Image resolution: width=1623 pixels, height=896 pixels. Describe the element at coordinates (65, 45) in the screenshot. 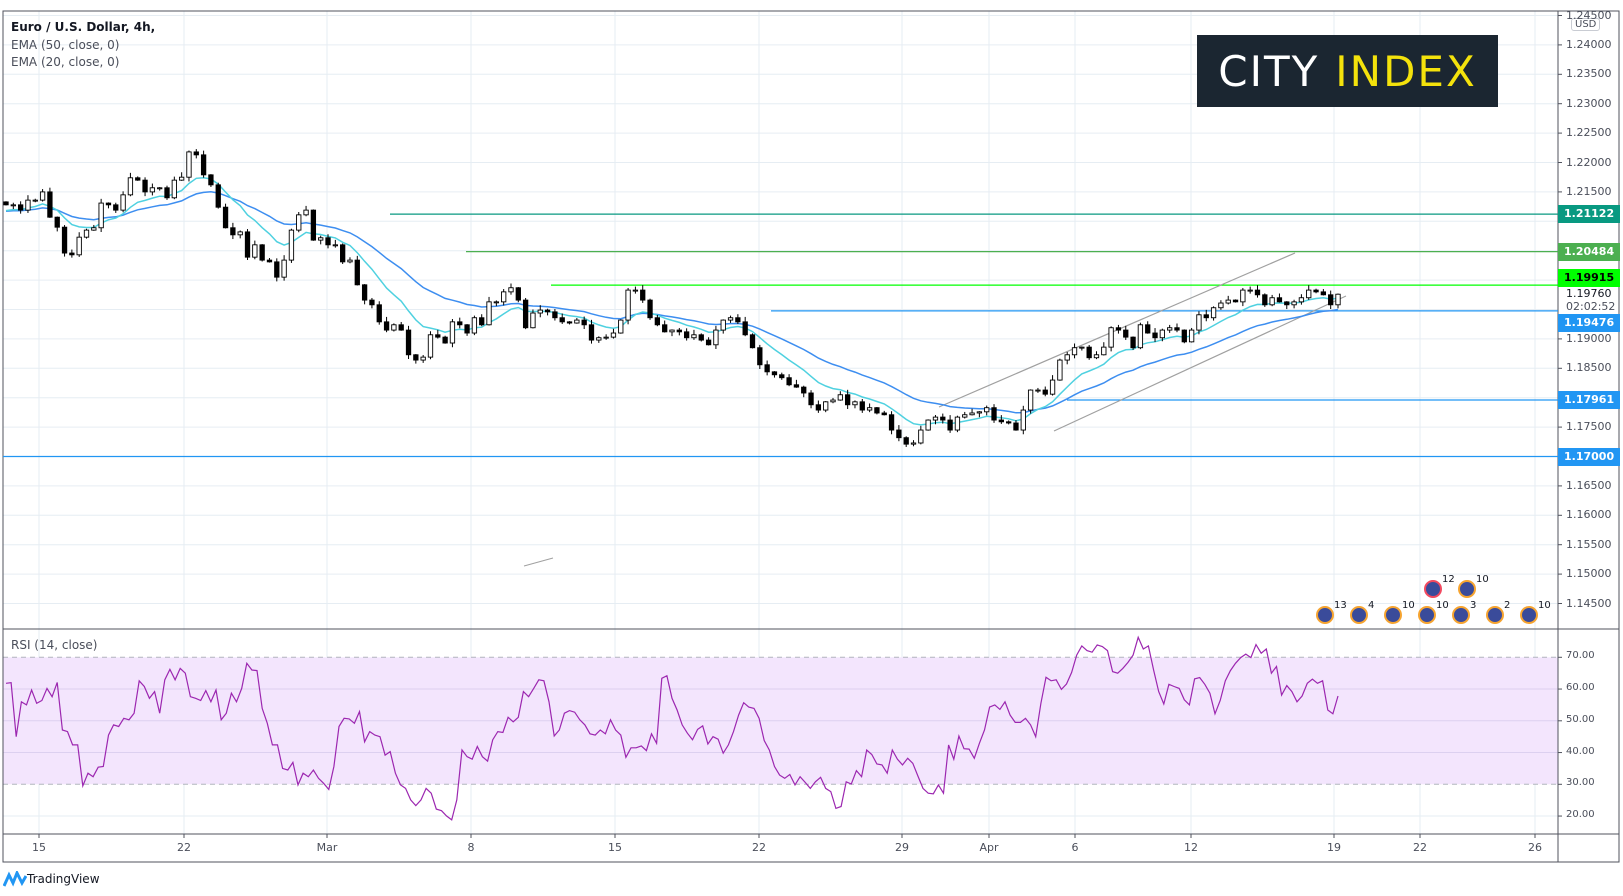

I see `ema50-legend: EMA (50, close, 0)` at that location.